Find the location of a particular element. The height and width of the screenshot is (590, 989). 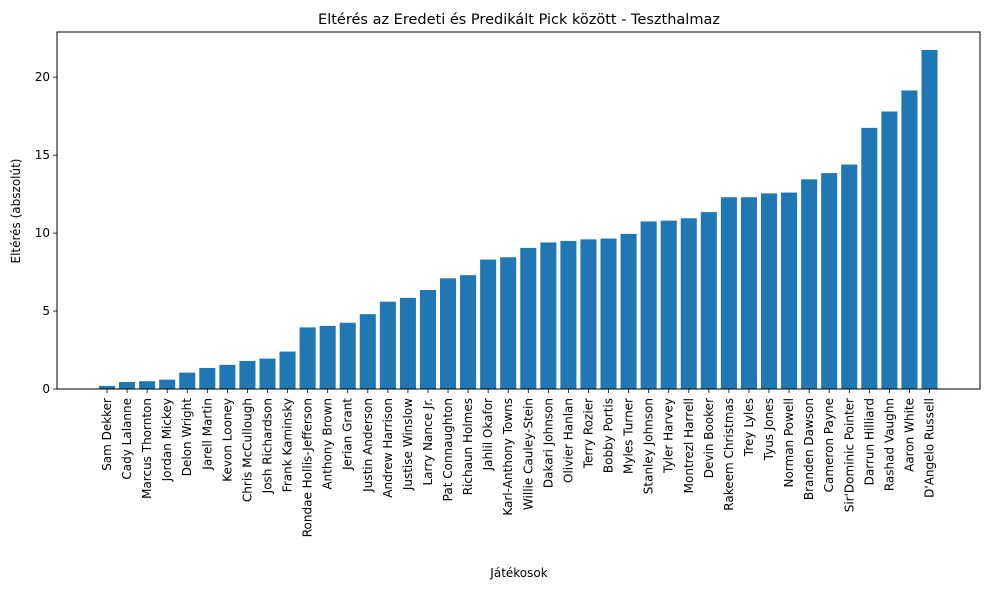

x-tick-label: Rakeem Christmas is located at coordinates (729, 454).